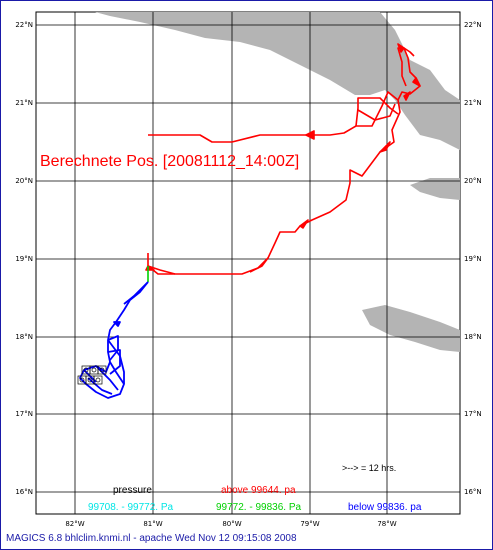  I want to click on lat-labels-left: 22°N 21°N 20°N 19°N 18°N 17°N 16°N, so click(24, 258).